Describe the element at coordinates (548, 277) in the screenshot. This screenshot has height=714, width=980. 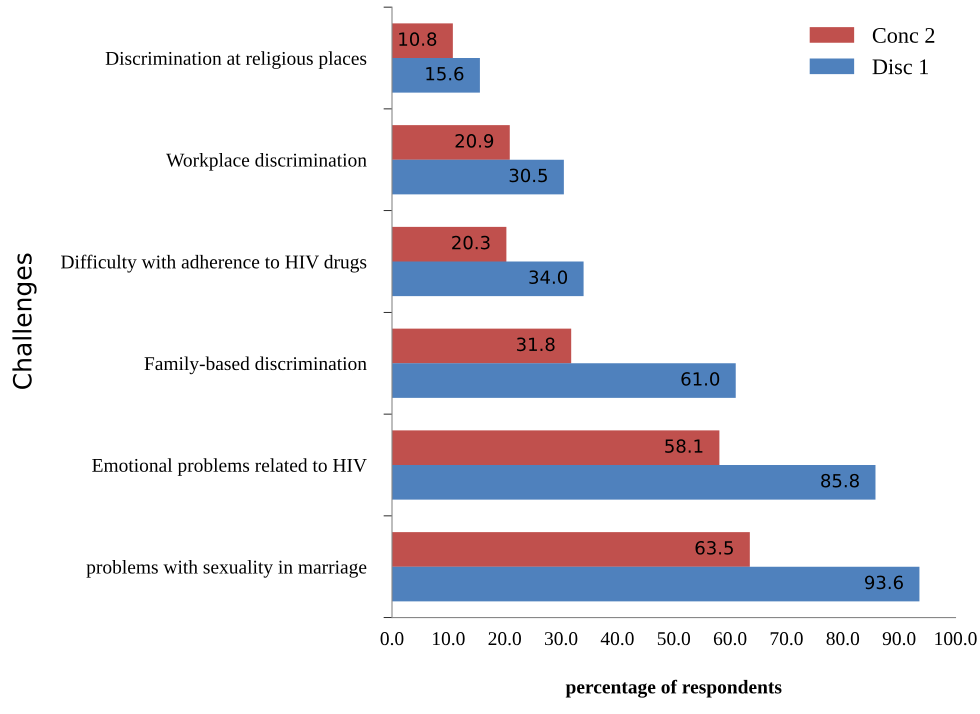
I see `text: 34.0` at that location.